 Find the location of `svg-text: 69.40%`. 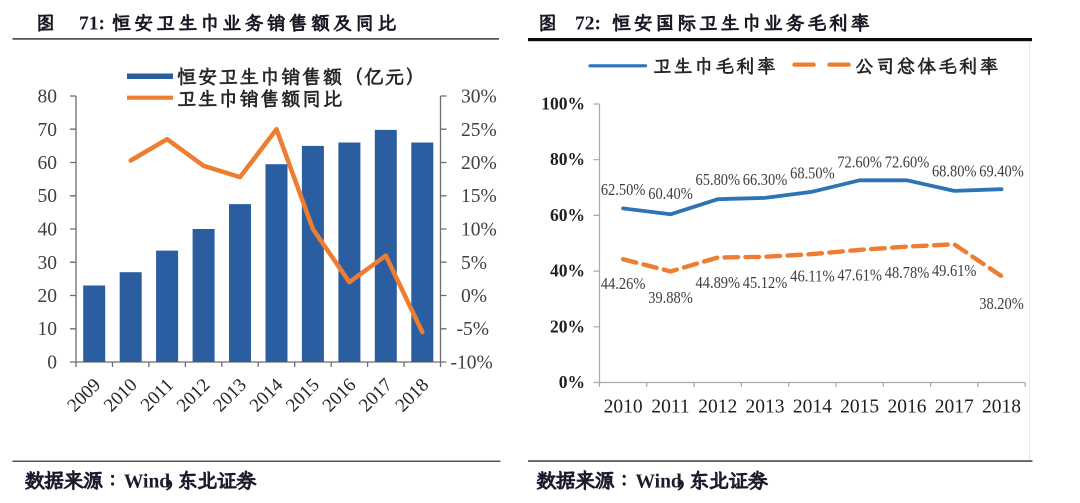

svg-text: 69.40% is located at coordinates (1001, 171).